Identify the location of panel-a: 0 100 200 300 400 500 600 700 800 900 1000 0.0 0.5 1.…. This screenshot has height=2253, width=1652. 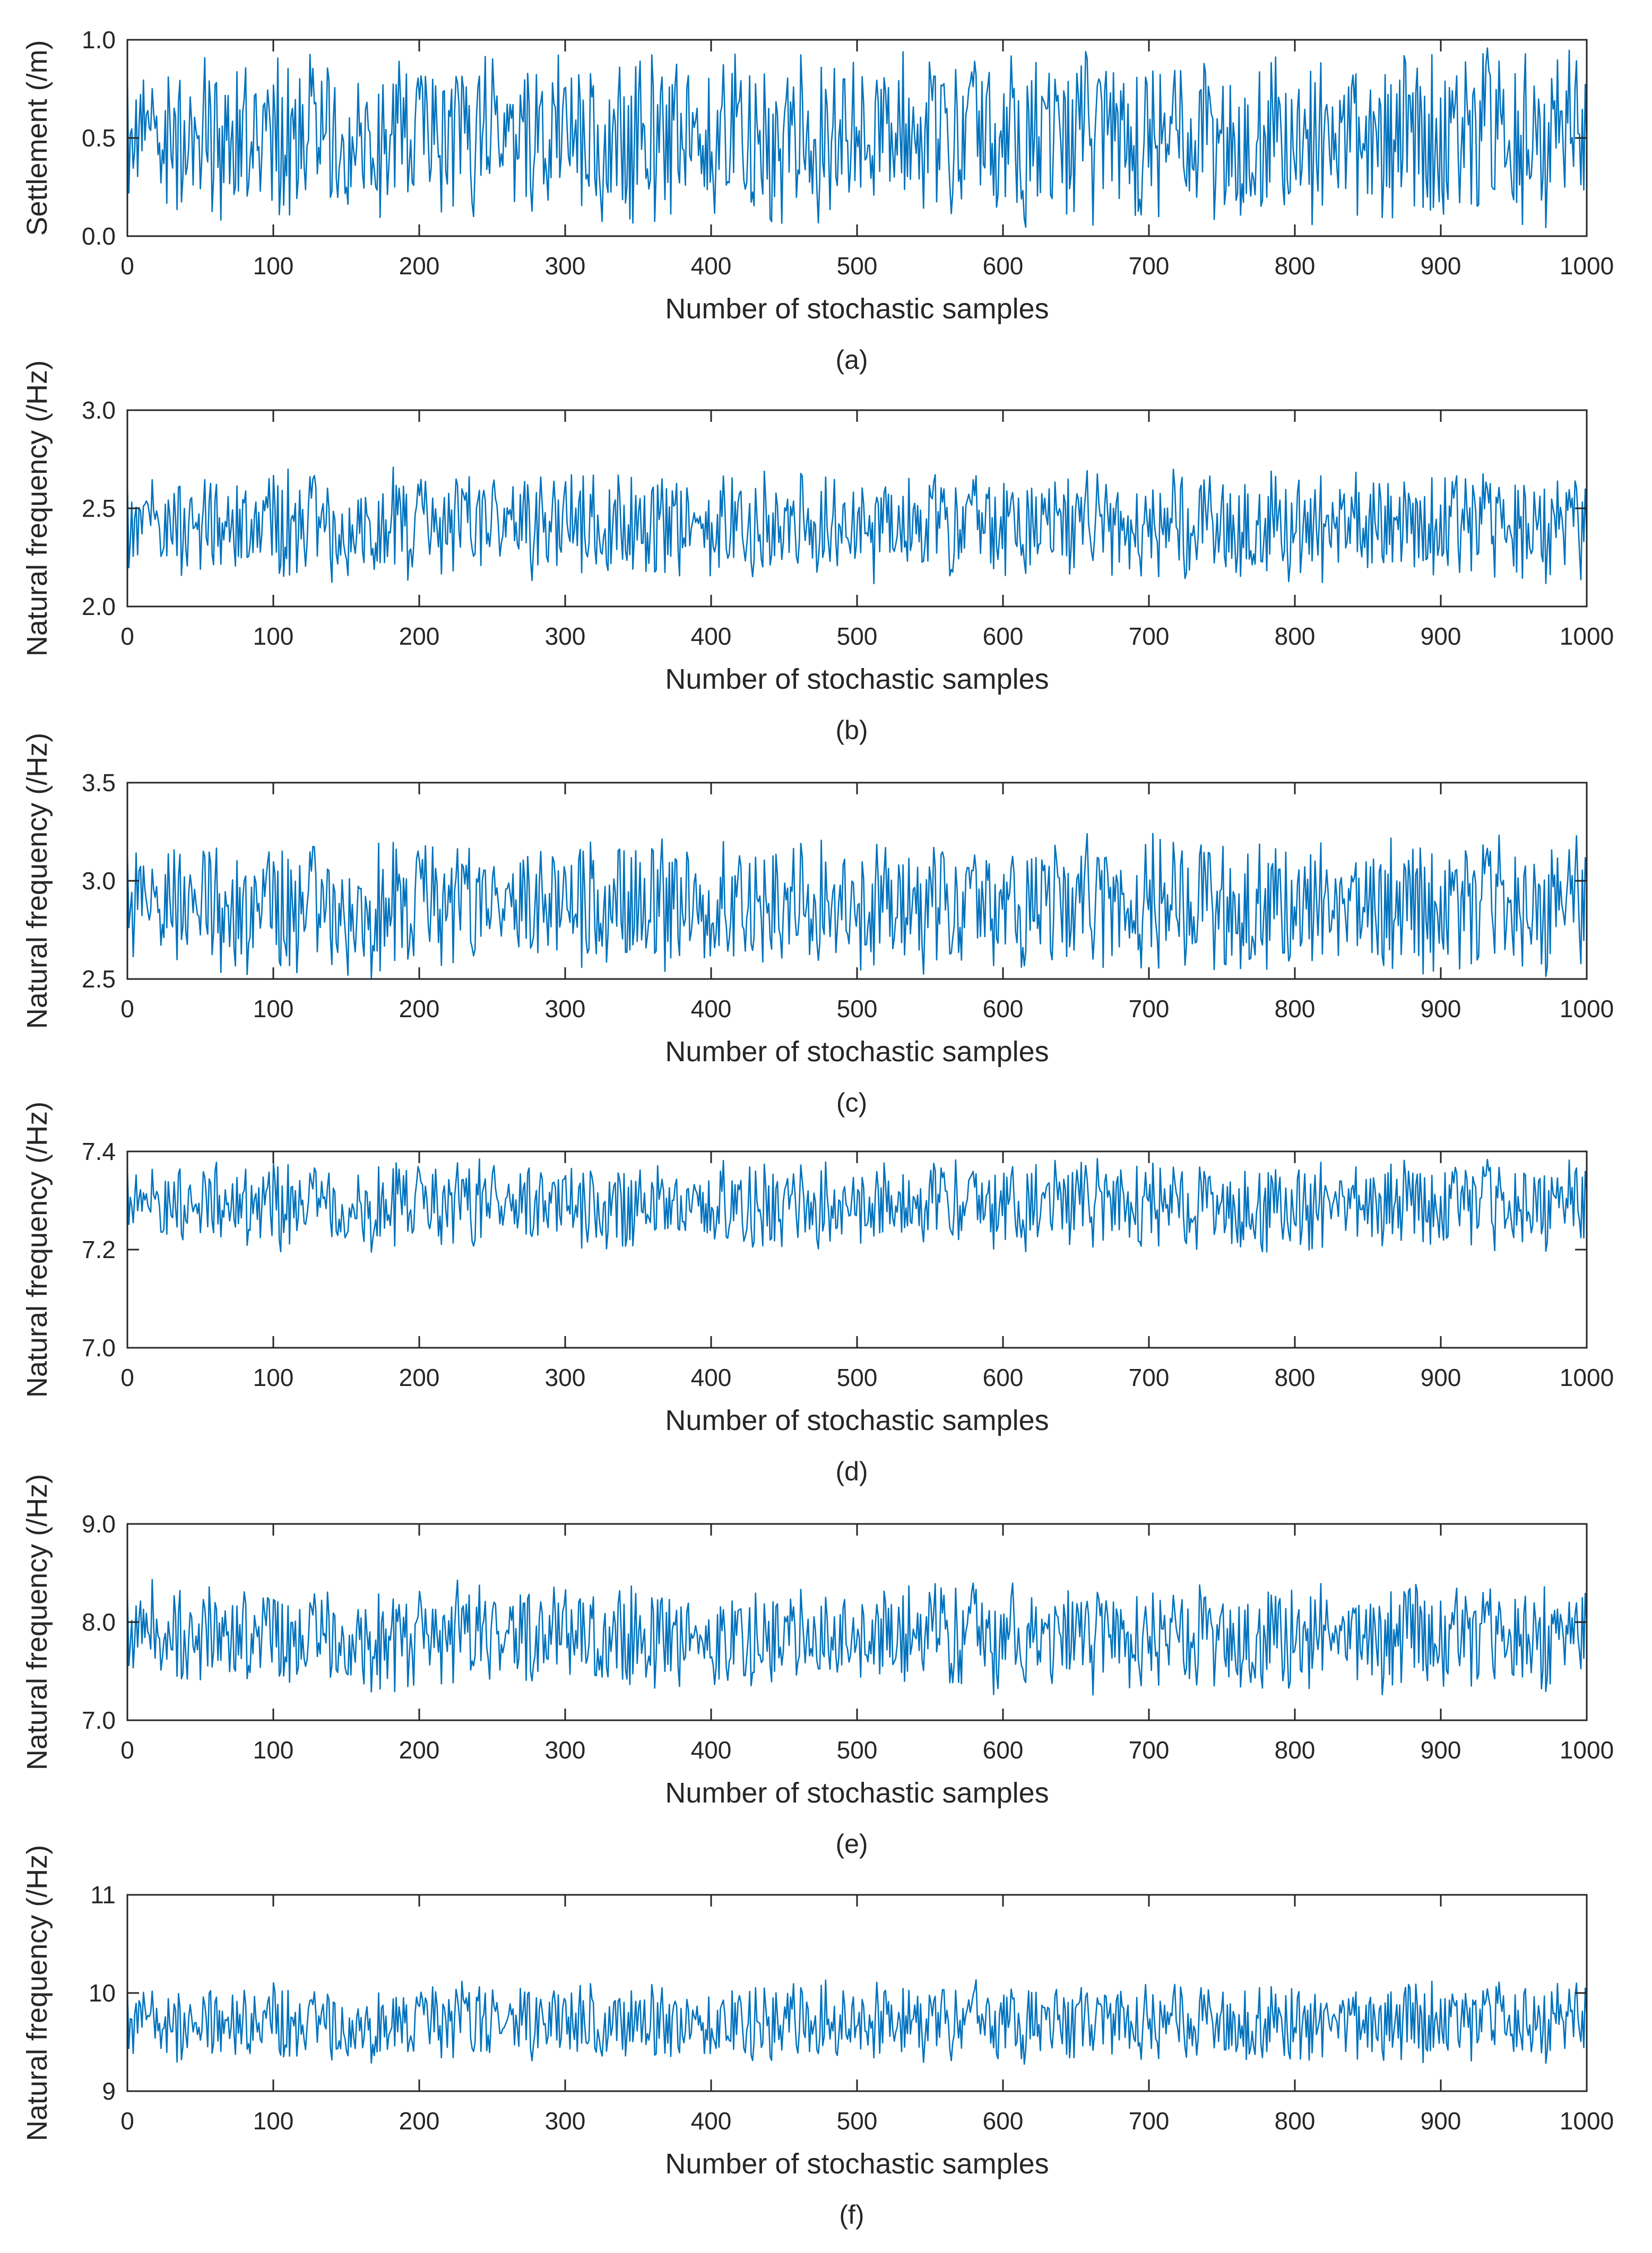
(817, 200).